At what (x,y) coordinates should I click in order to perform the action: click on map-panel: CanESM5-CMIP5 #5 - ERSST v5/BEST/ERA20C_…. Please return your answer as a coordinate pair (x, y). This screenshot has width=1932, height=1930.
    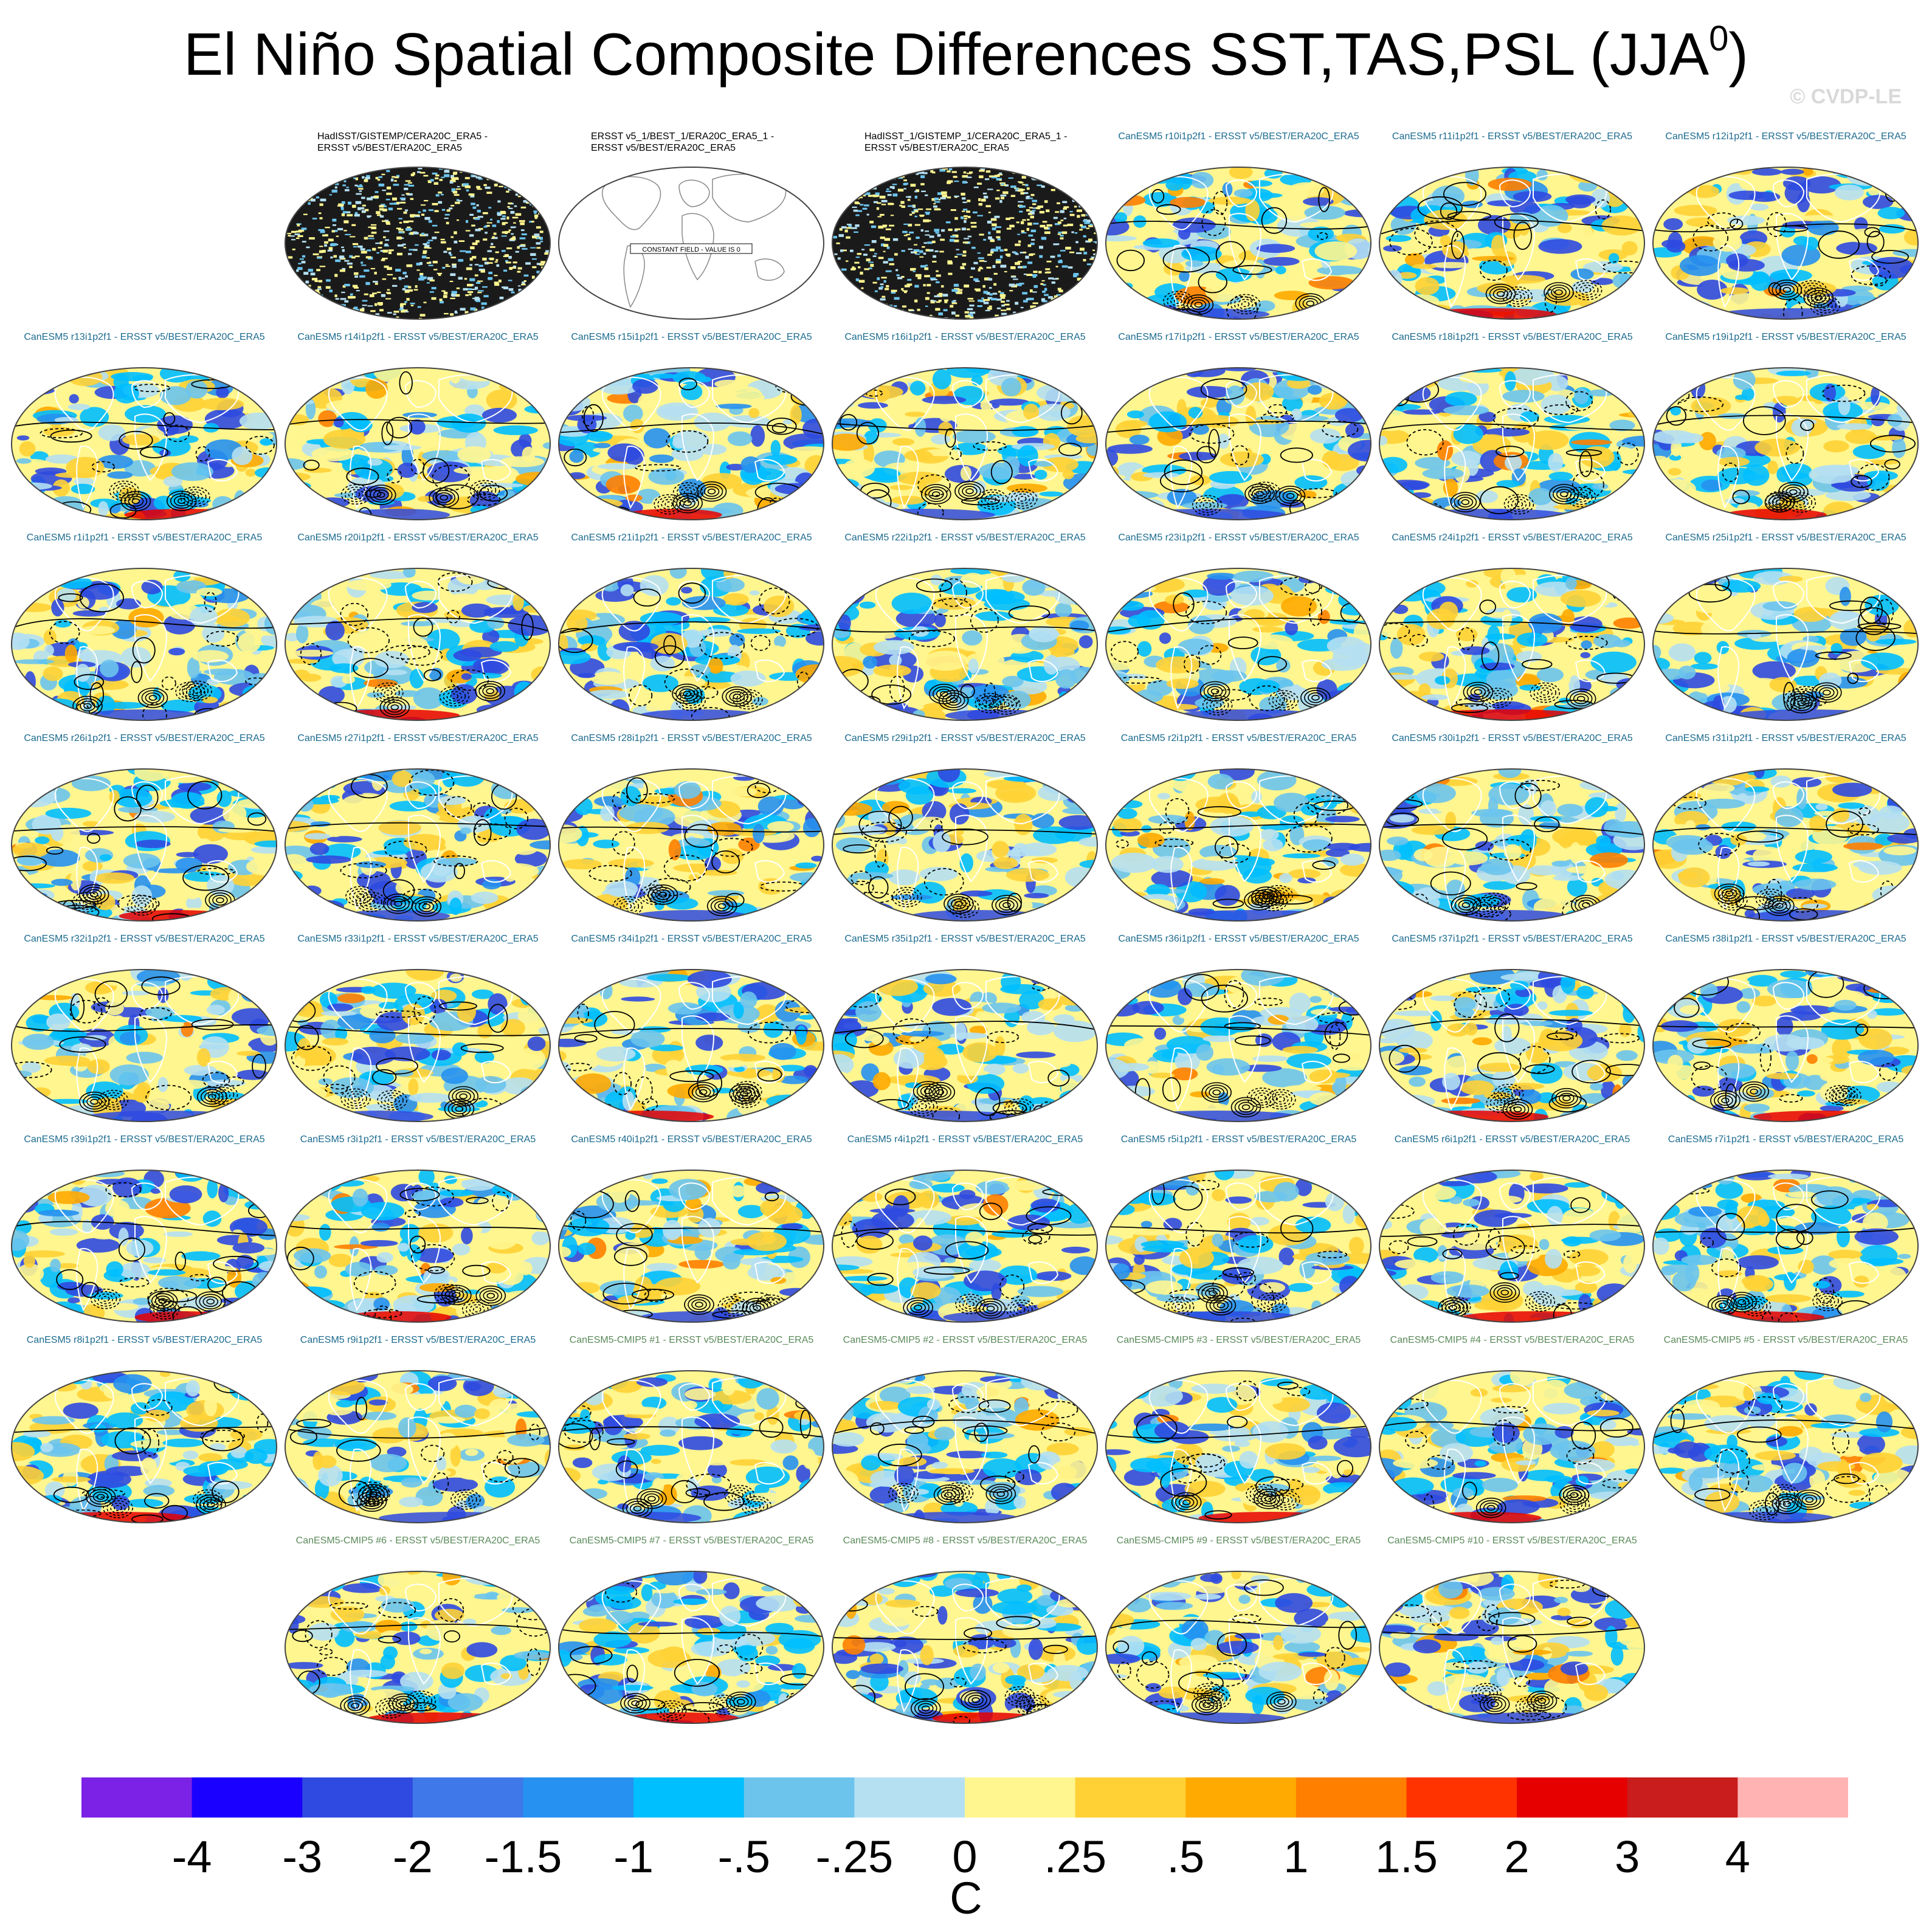
    Looking at the image, I should click on (1786, 1434).